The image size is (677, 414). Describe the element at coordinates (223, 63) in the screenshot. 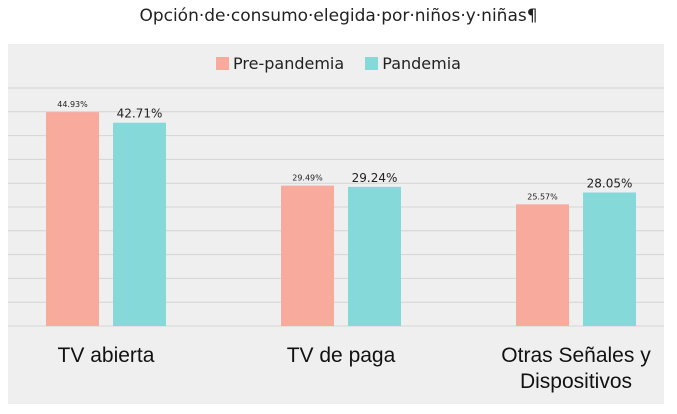

I see `legend-swatch-pre-pandemia` at that location.